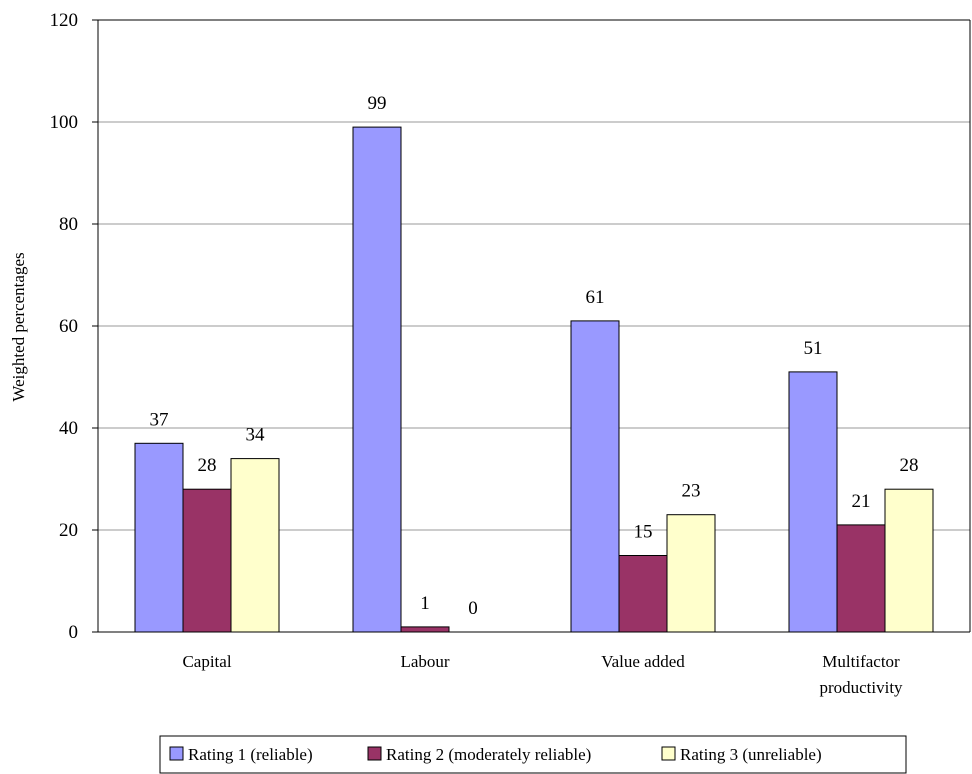 The image size is (972, 774). What do you see at coordinates (64, 122) in the screenshot?
I see `y-tick-label: 100` at bounding box center [64, 122].